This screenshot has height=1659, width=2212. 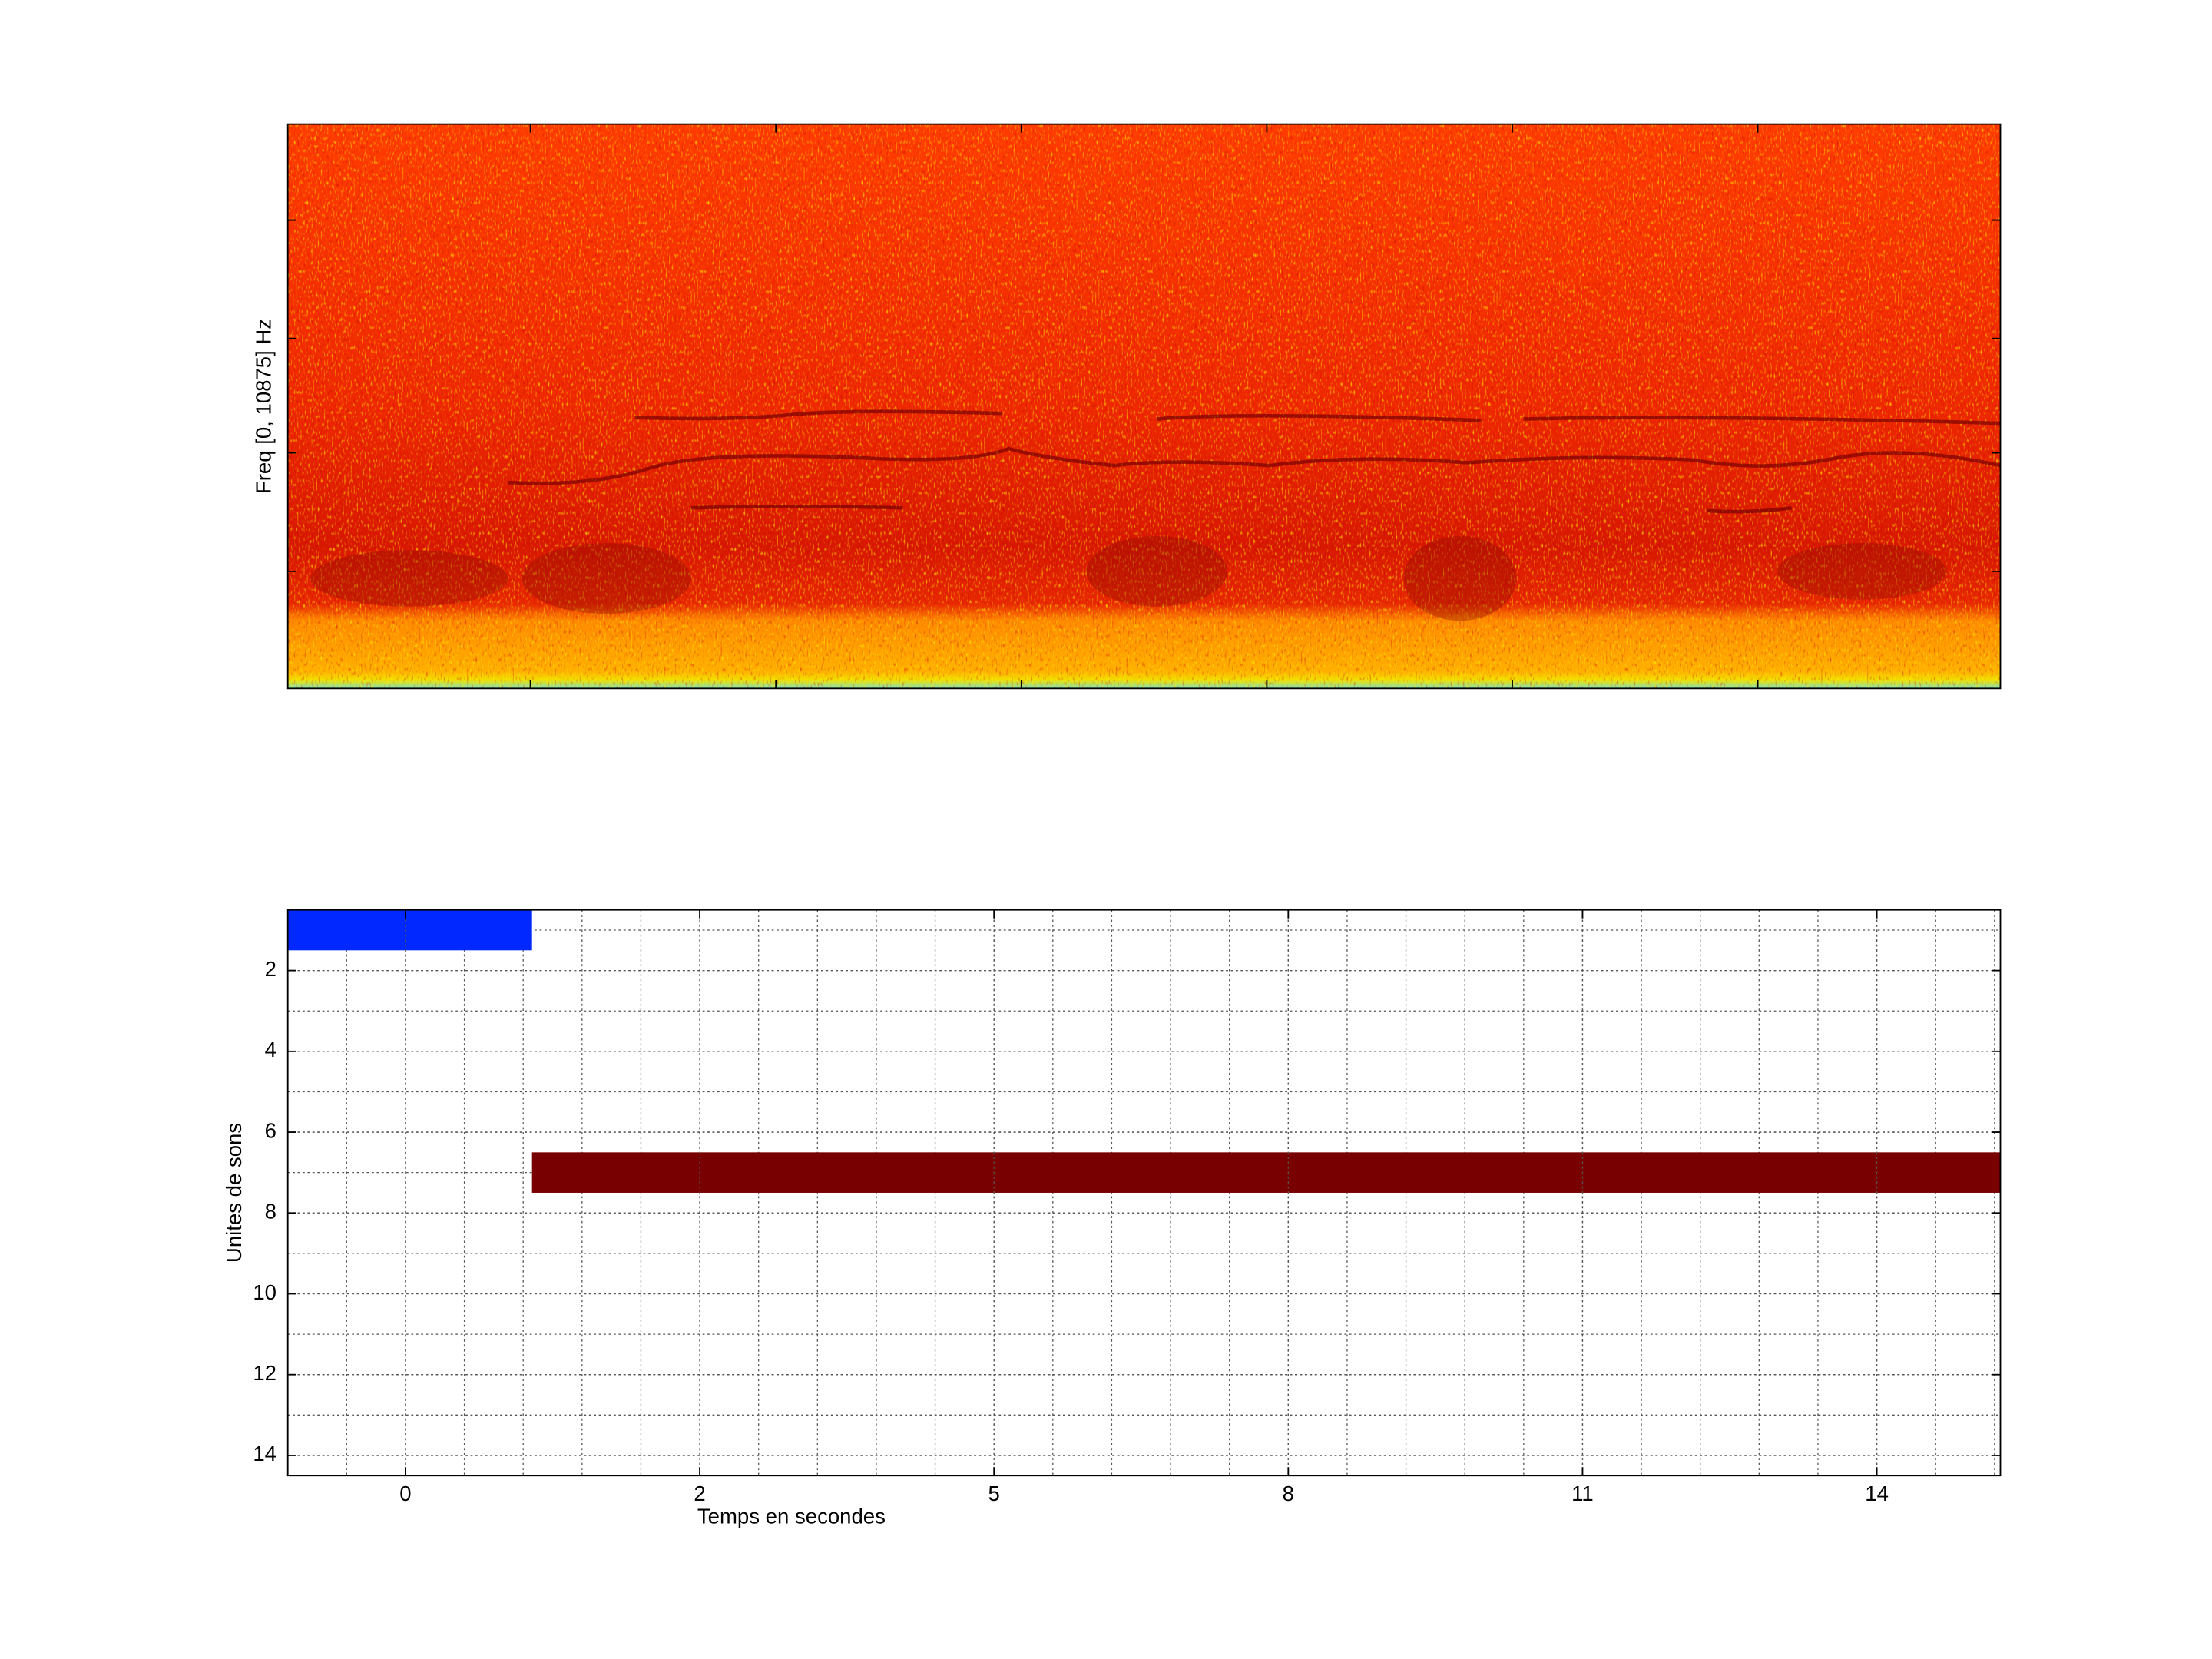 I want to click on x-tick-label: 2, so click(x=699, y=1493).